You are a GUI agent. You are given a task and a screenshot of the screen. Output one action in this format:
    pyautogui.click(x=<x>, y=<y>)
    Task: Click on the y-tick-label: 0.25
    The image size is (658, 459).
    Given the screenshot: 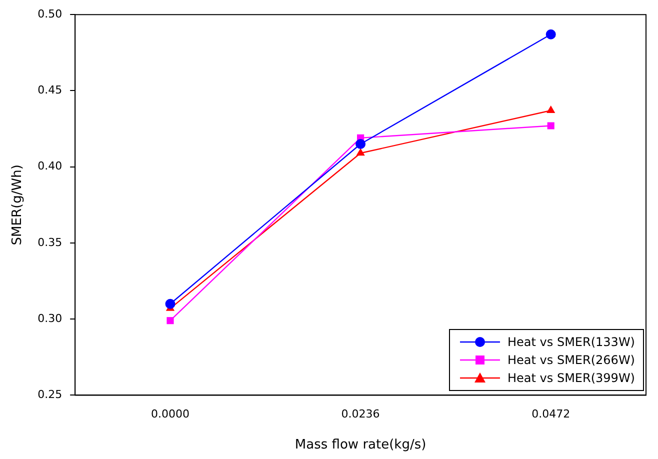 What is the action you would take?
    pyautogui.click(x=50, y=395)
    